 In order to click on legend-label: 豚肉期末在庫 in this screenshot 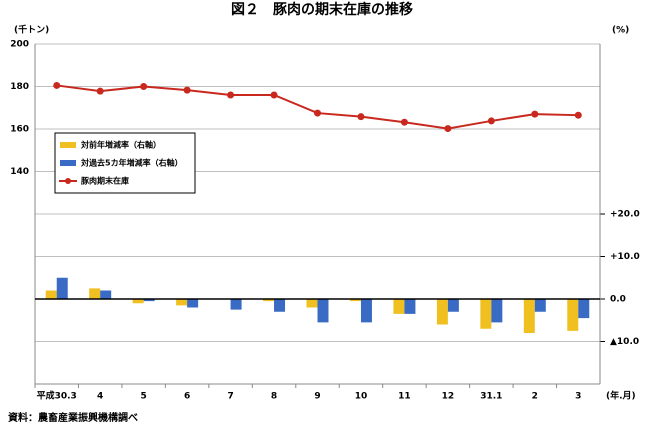, I will do `click(105, 181)`.